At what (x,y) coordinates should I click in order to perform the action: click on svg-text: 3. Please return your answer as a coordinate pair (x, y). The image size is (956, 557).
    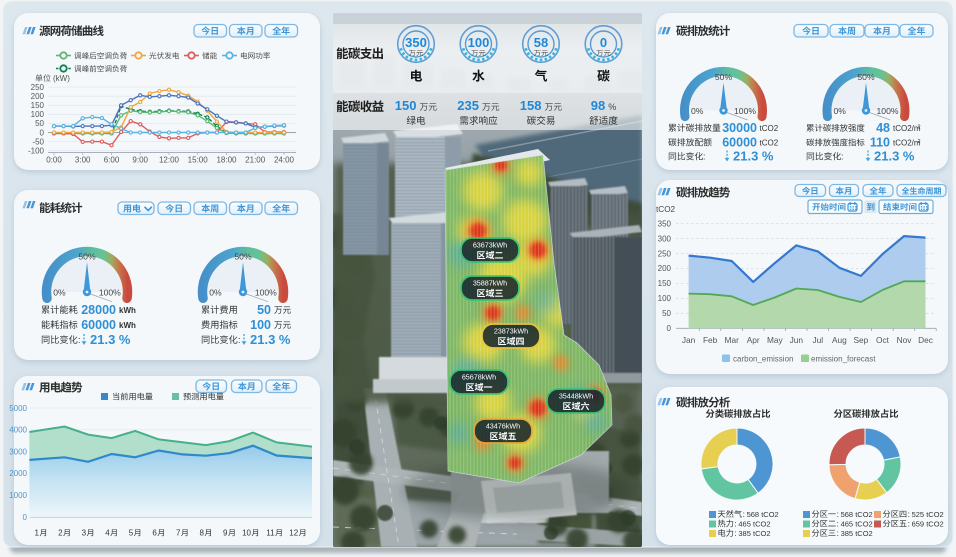
    Looking at the image, I should click on (84, 533).